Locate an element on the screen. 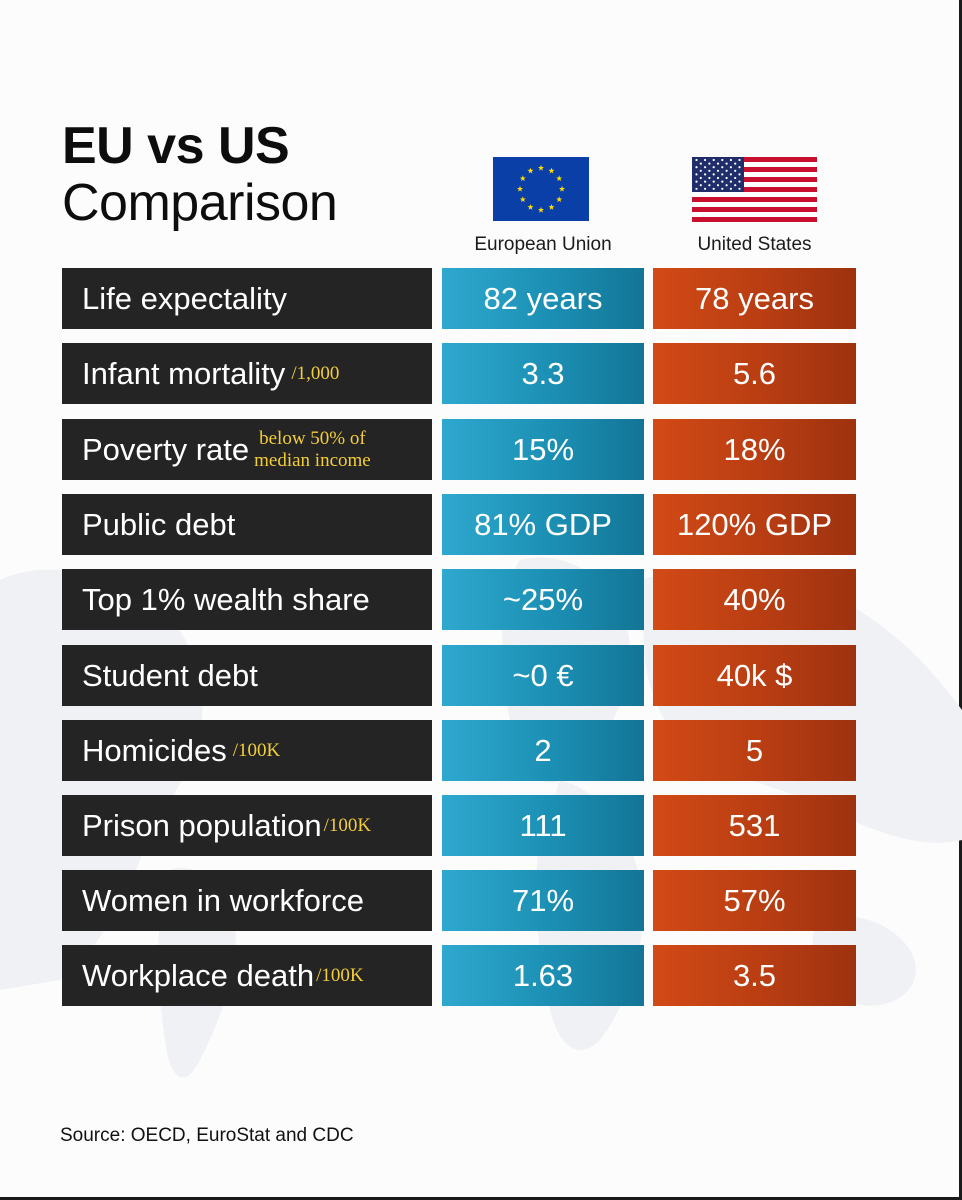  eu-value: ~0 € is located at coordinates (543, 675).